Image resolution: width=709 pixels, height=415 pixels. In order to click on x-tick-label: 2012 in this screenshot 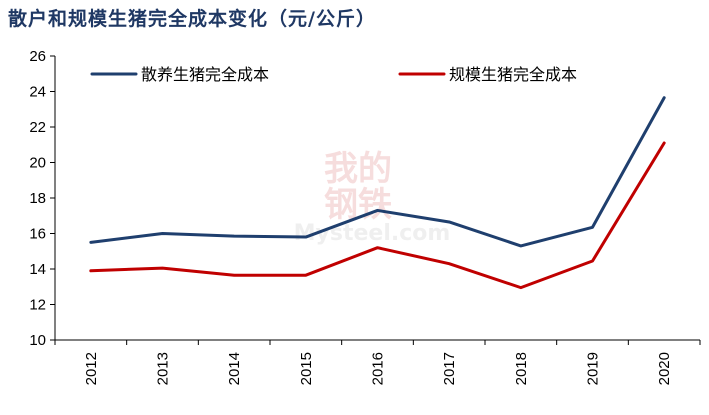, I will do `click(91, 368)`.